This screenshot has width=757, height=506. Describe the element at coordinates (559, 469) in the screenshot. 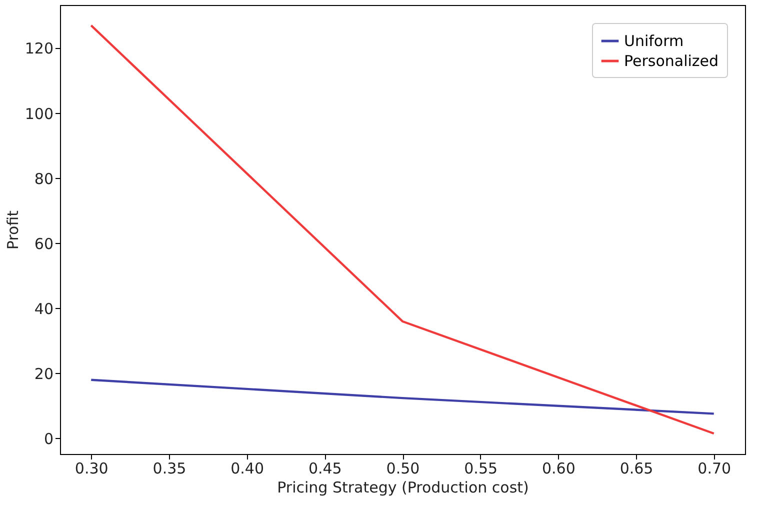

I see `x-tick-label: 0.60` at that location.